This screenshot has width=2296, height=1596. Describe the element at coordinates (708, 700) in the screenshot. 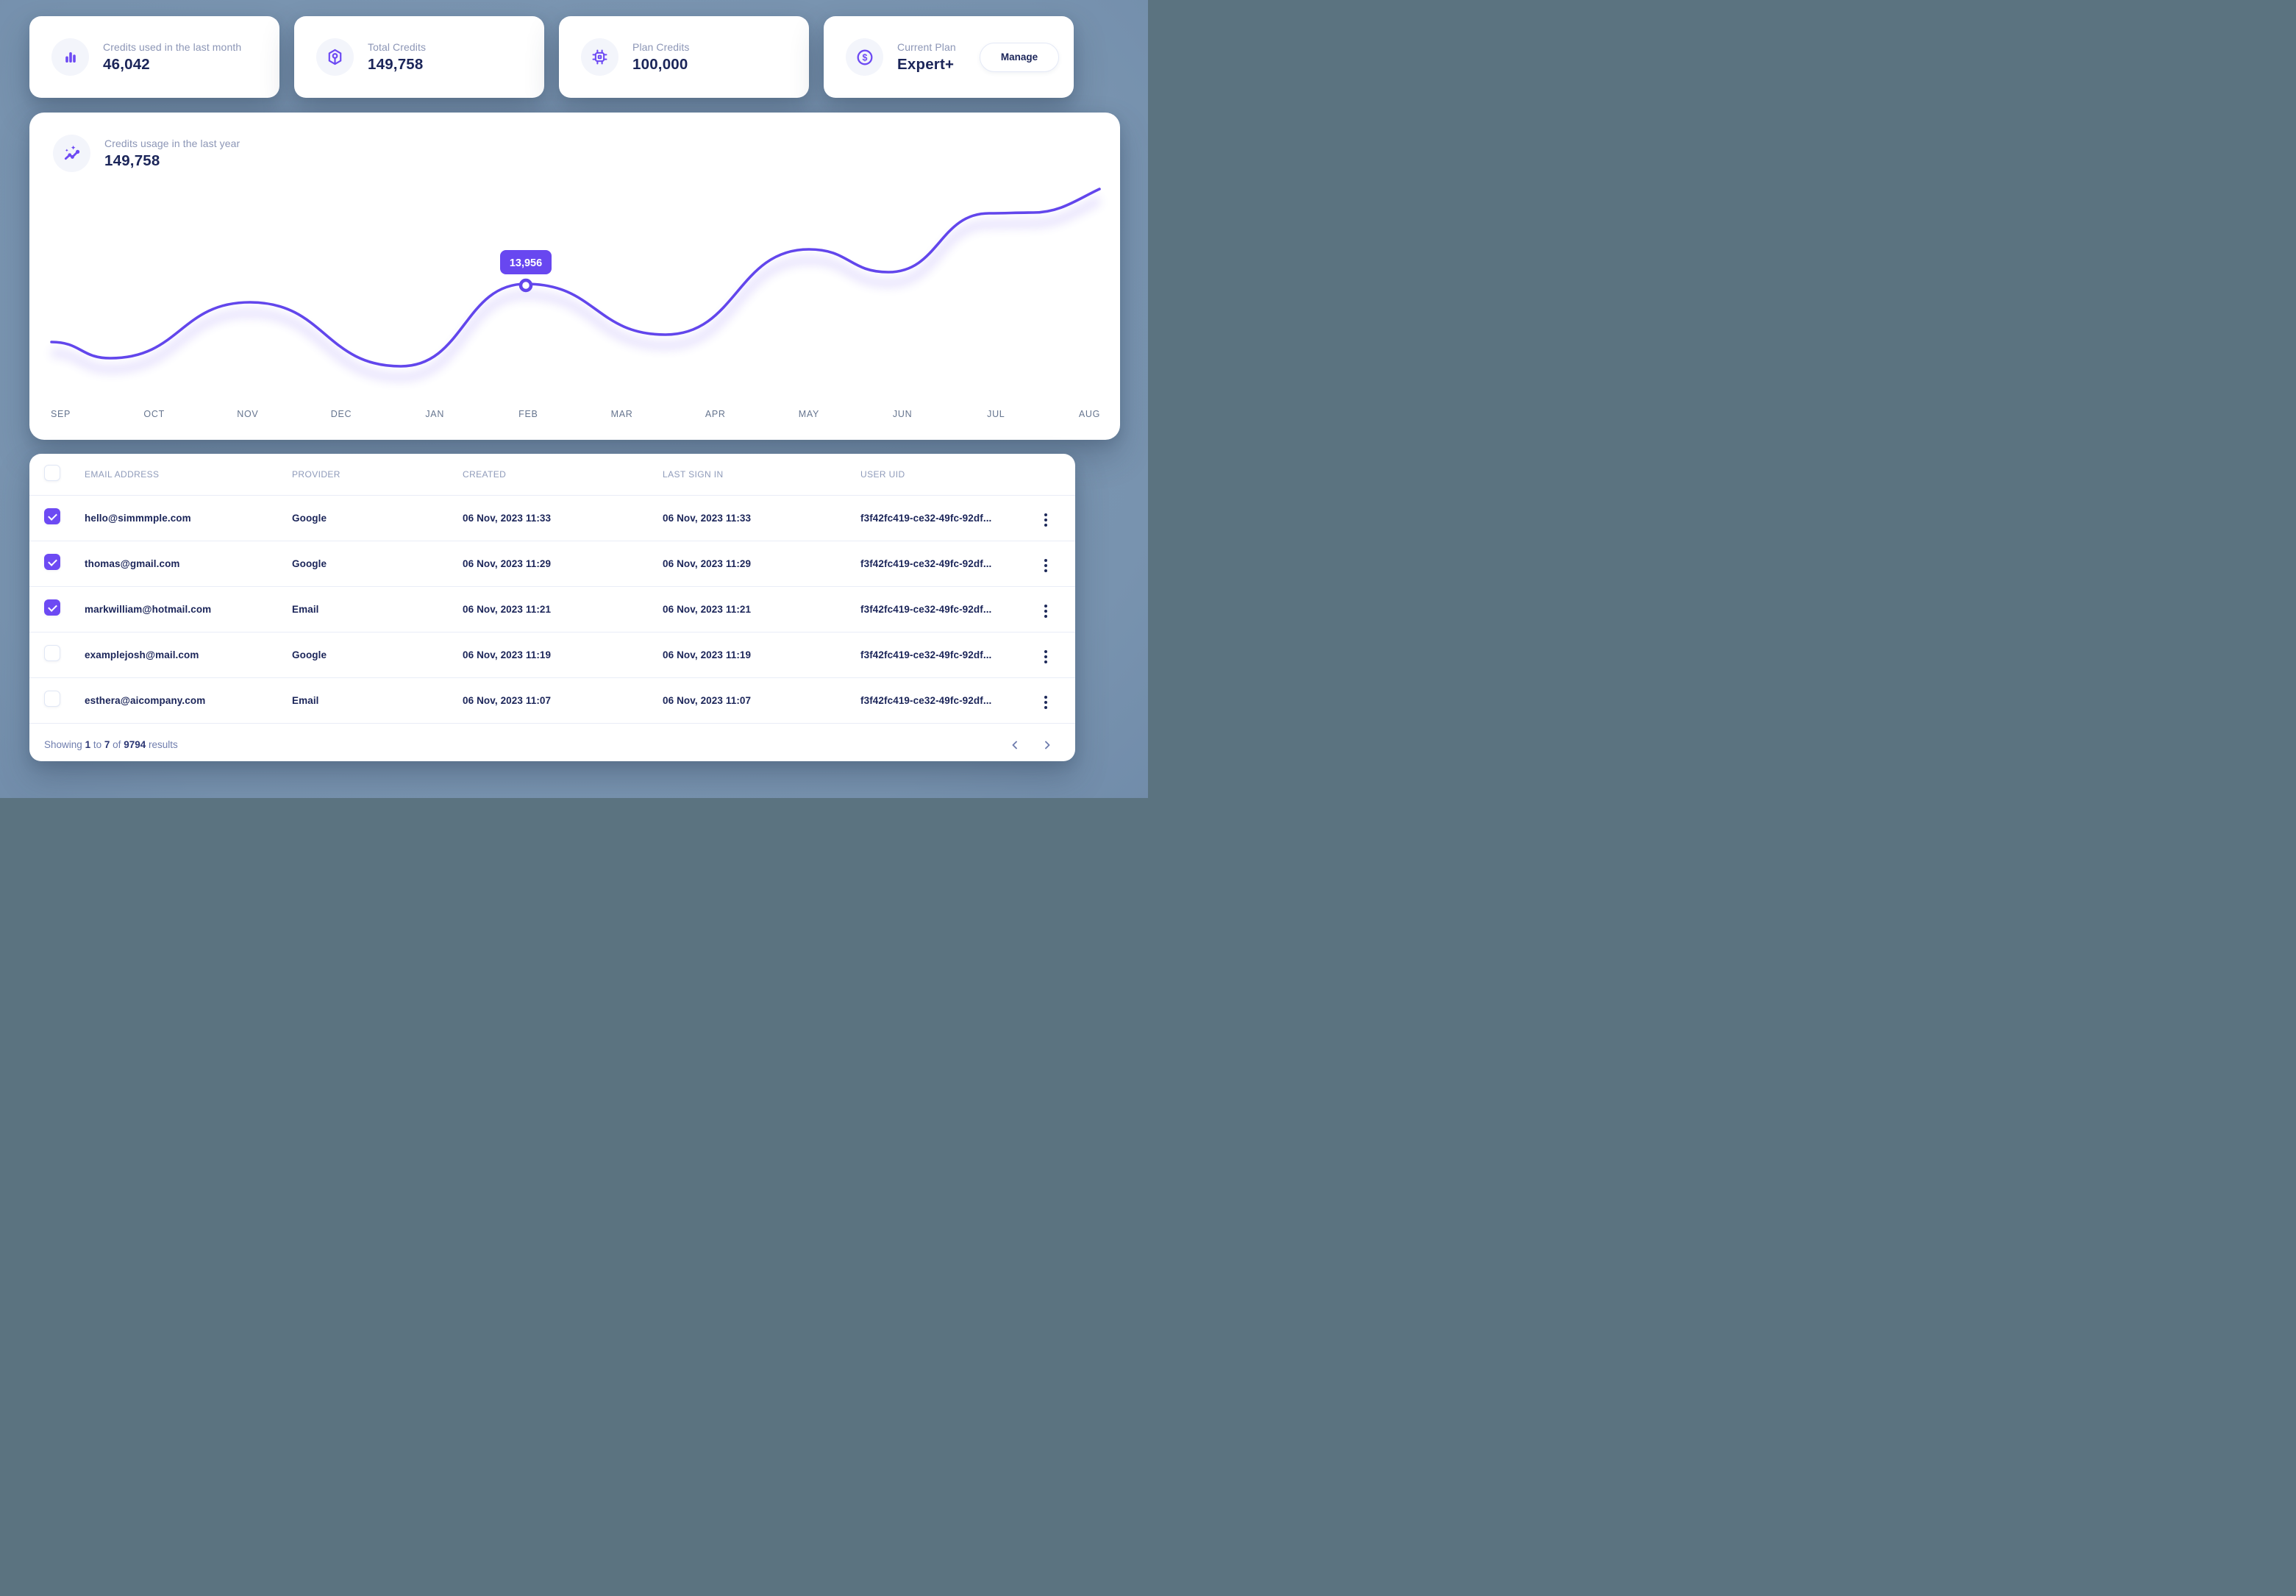

I see `cell-last-sign-in: 06 Nov, 2023 11:07` at that location.